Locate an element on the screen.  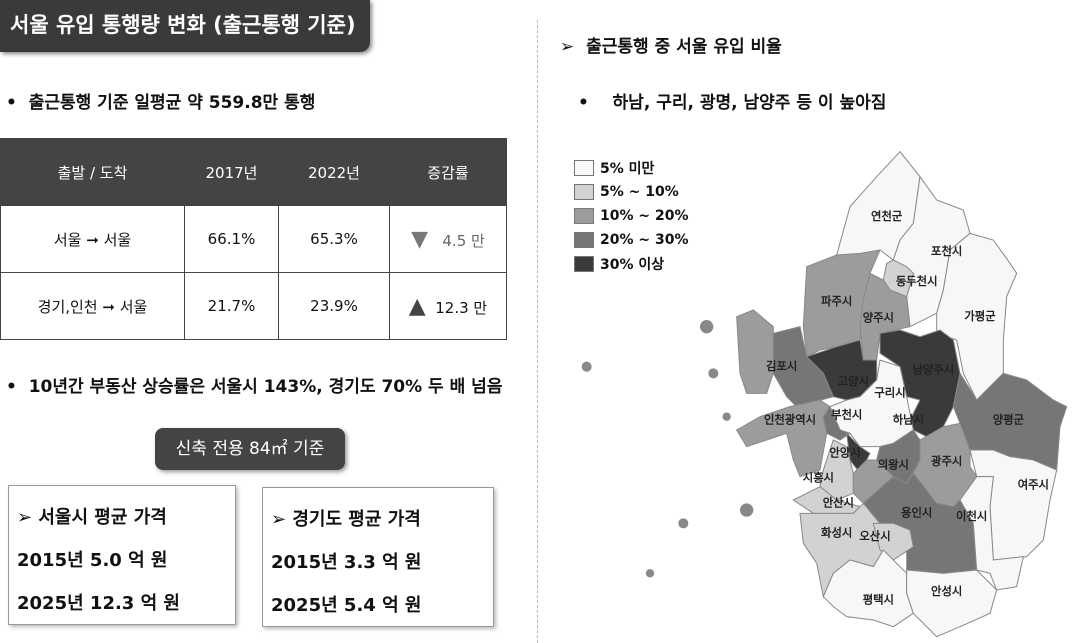
map-region-label: 시흥시 is located at coordinates (818, 478).